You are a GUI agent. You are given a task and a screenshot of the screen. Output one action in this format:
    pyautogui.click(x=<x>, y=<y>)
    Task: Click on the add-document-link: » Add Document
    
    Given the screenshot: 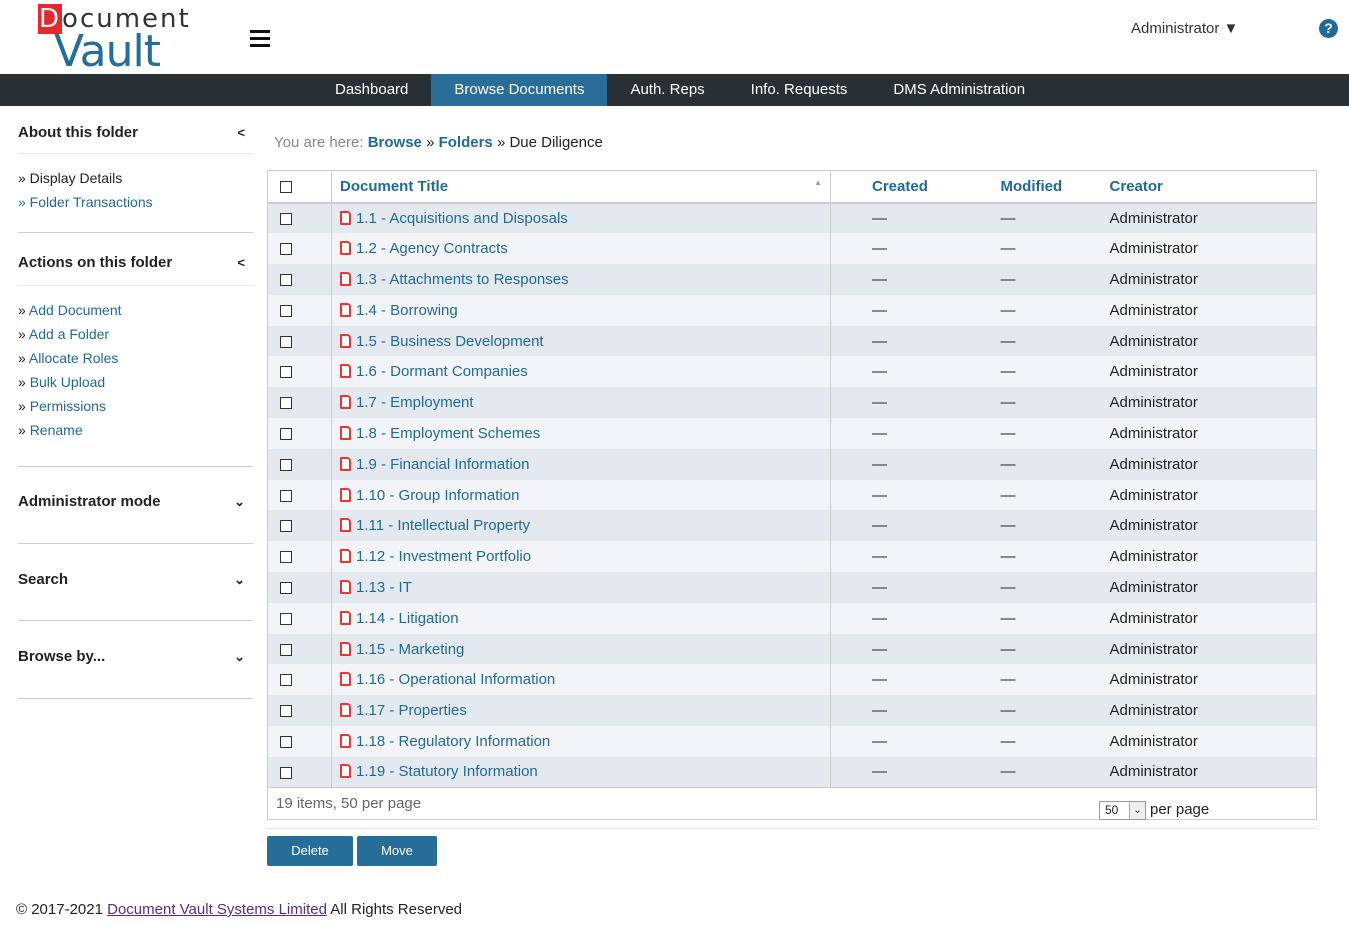 What is the action you would take?
    pyautogui.click(x=70, y=310)
    